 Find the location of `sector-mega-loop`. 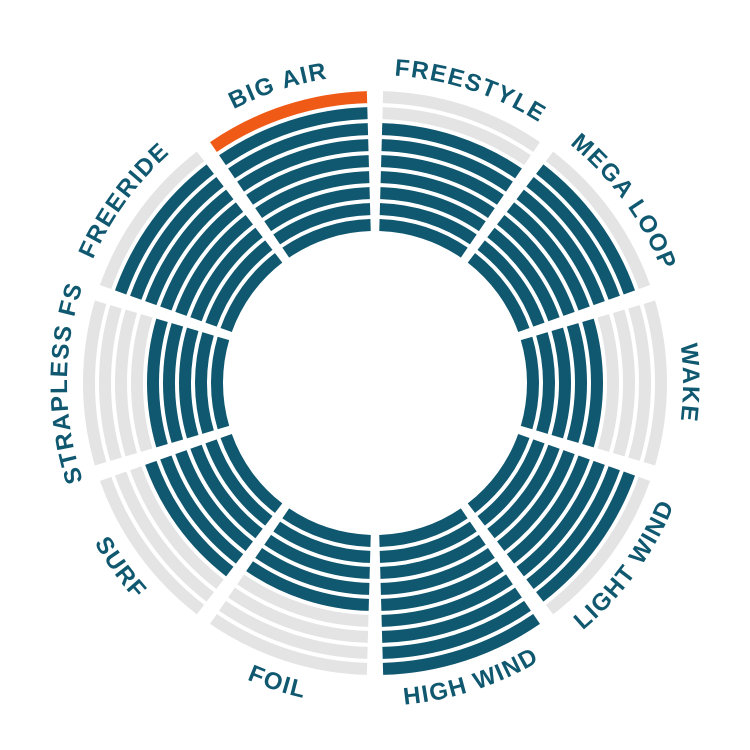

sector-mega-loop is located at coordinates (559, 242).